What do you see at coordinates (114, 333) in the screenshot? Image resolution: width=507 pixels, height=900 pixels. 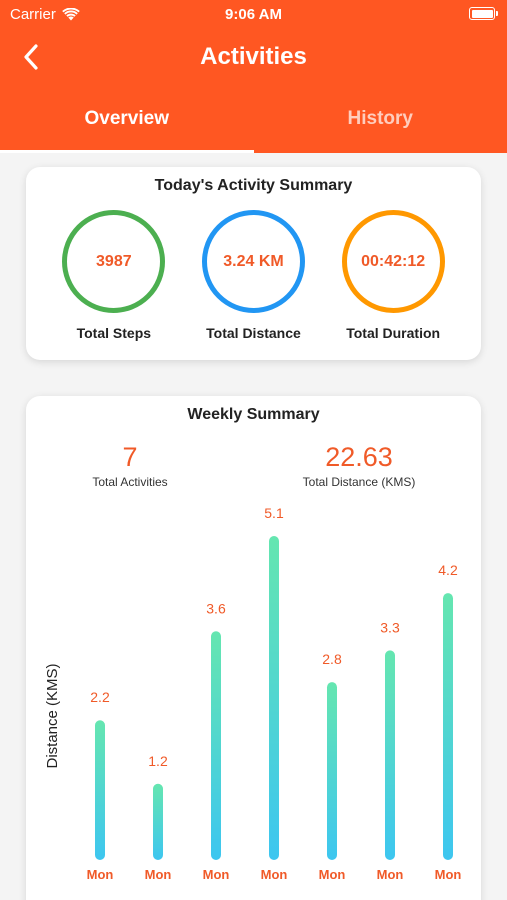 I see `steps-label: Total Steps` at bounding box center [114, 333].